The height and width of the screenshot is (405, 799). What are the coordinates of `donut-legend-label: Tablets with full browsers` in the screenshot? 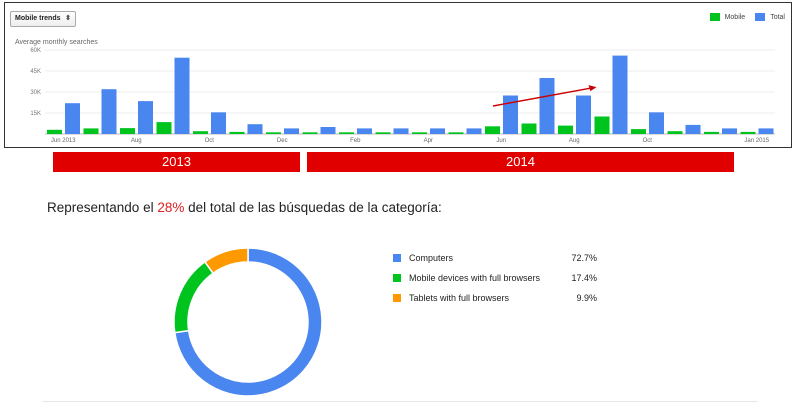 It's located at (459, 298).